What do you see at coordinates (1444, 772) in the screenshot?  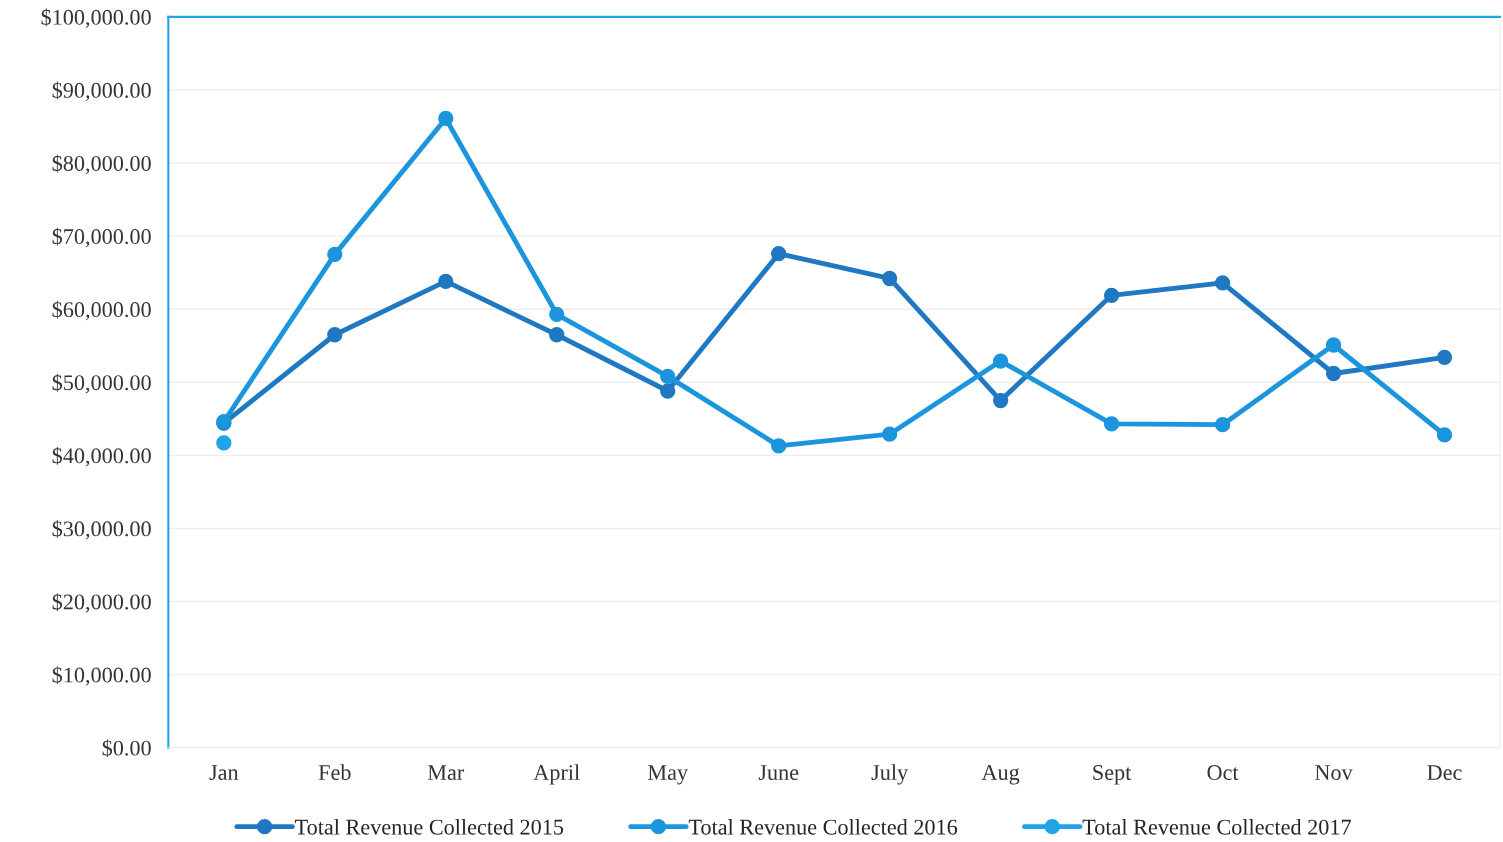 I see `x-tick-label: Dec` at bounding box center [1444, 772].